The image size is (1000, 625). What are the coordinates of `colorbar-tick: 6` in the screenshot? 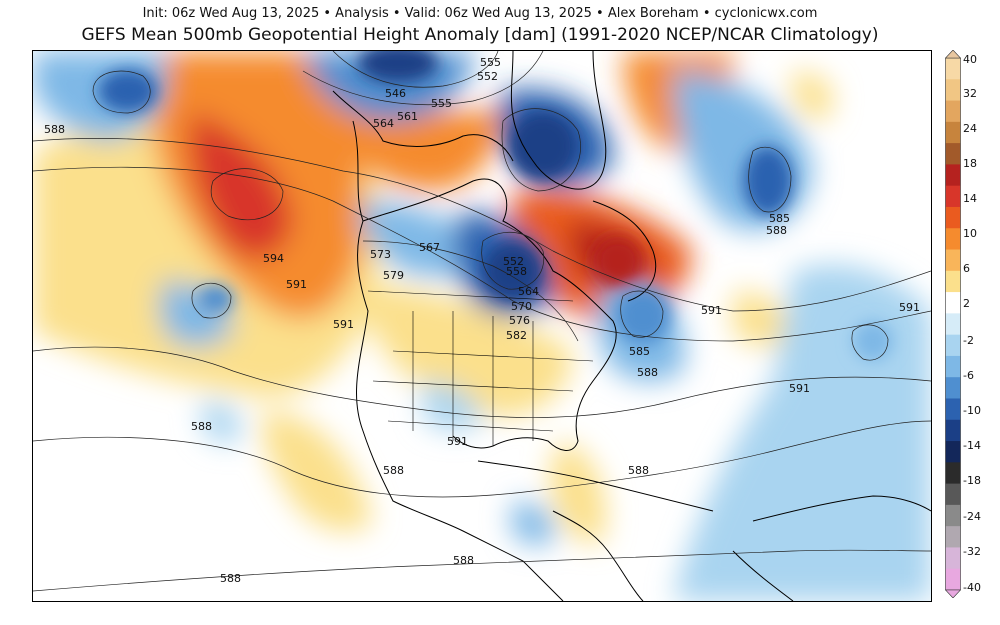 It's located at (966, 268).